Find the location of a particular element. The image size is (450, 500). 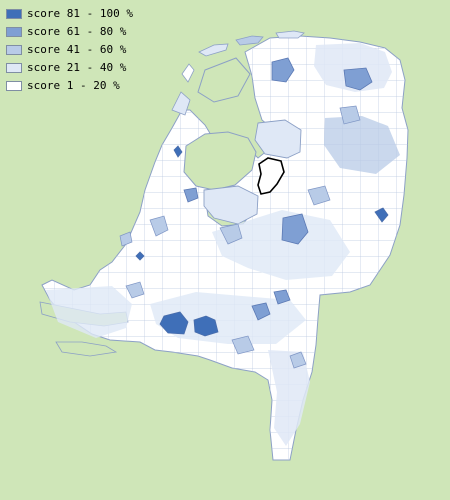

gelderland-region is located at coordinates (281, 245).